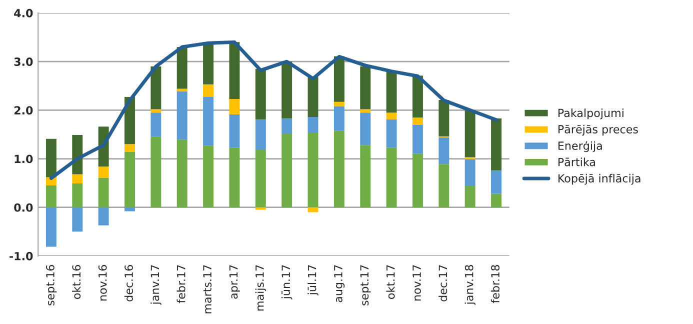  Describe the element at coordinates (390, 282) in the screenshot. I see `x-tick-label: okt.17` at that location.